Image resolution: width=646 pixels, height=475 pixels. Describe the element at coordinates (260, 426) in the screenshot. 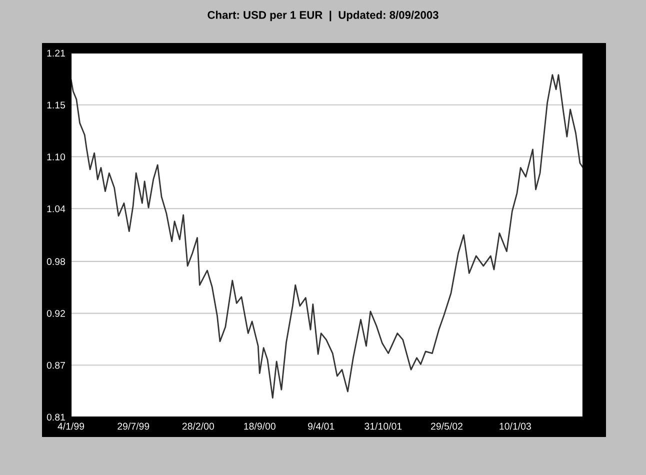

I see `x-tick-label: 18/9/00` at that location.